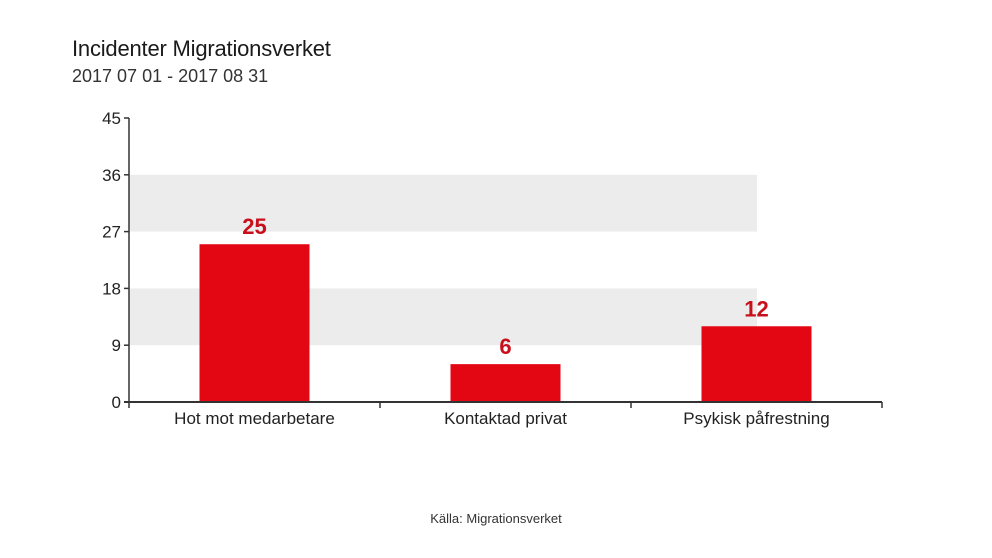  I want to click on y-tick-label: 45, so click(111, 118).